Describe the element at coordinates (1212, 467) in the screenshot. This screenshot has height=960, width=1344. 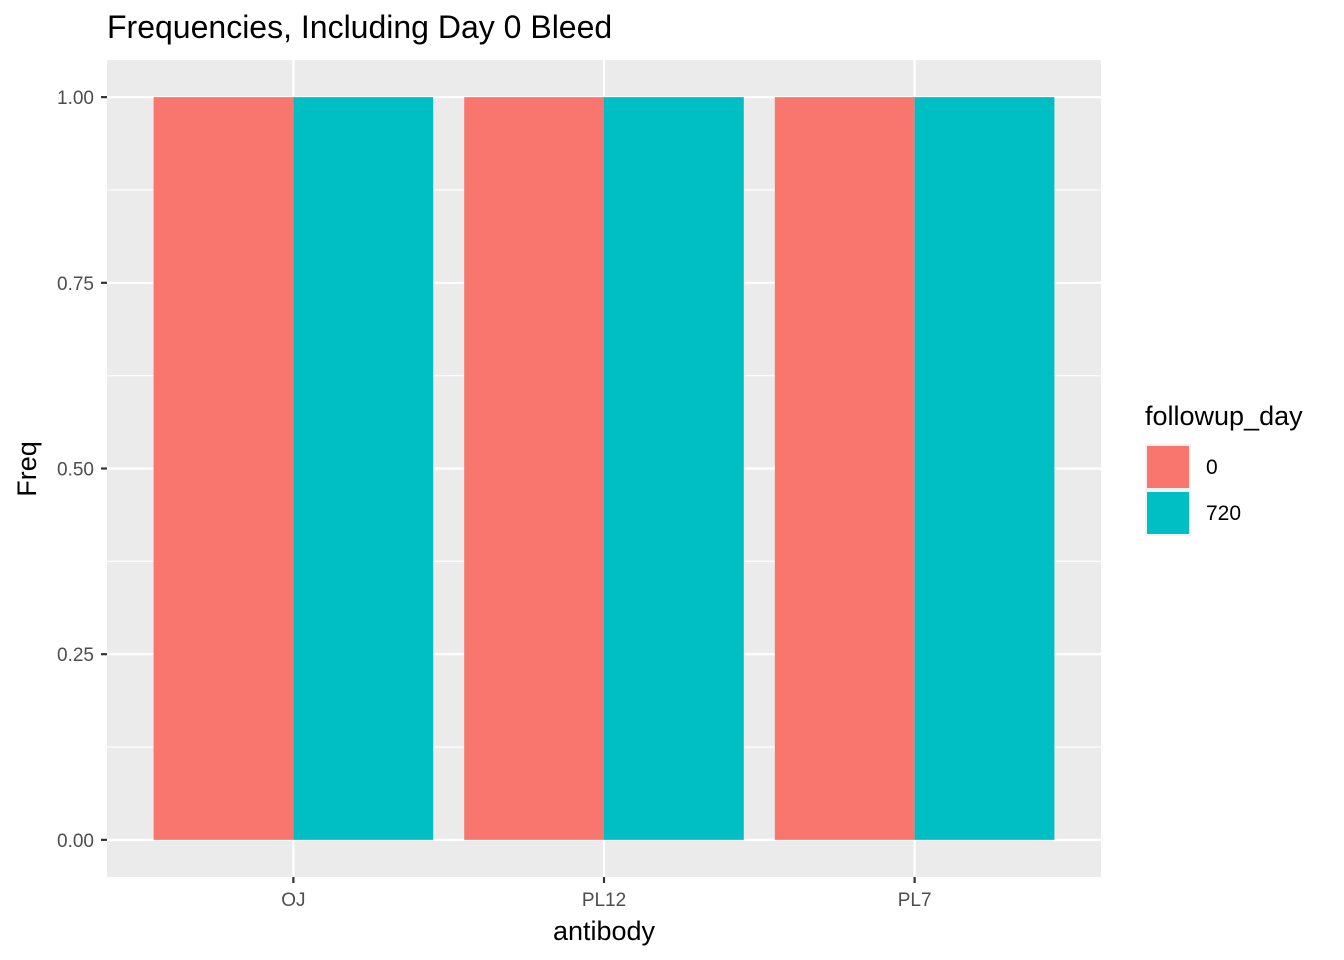
I see `legend-label: 0` at that location.